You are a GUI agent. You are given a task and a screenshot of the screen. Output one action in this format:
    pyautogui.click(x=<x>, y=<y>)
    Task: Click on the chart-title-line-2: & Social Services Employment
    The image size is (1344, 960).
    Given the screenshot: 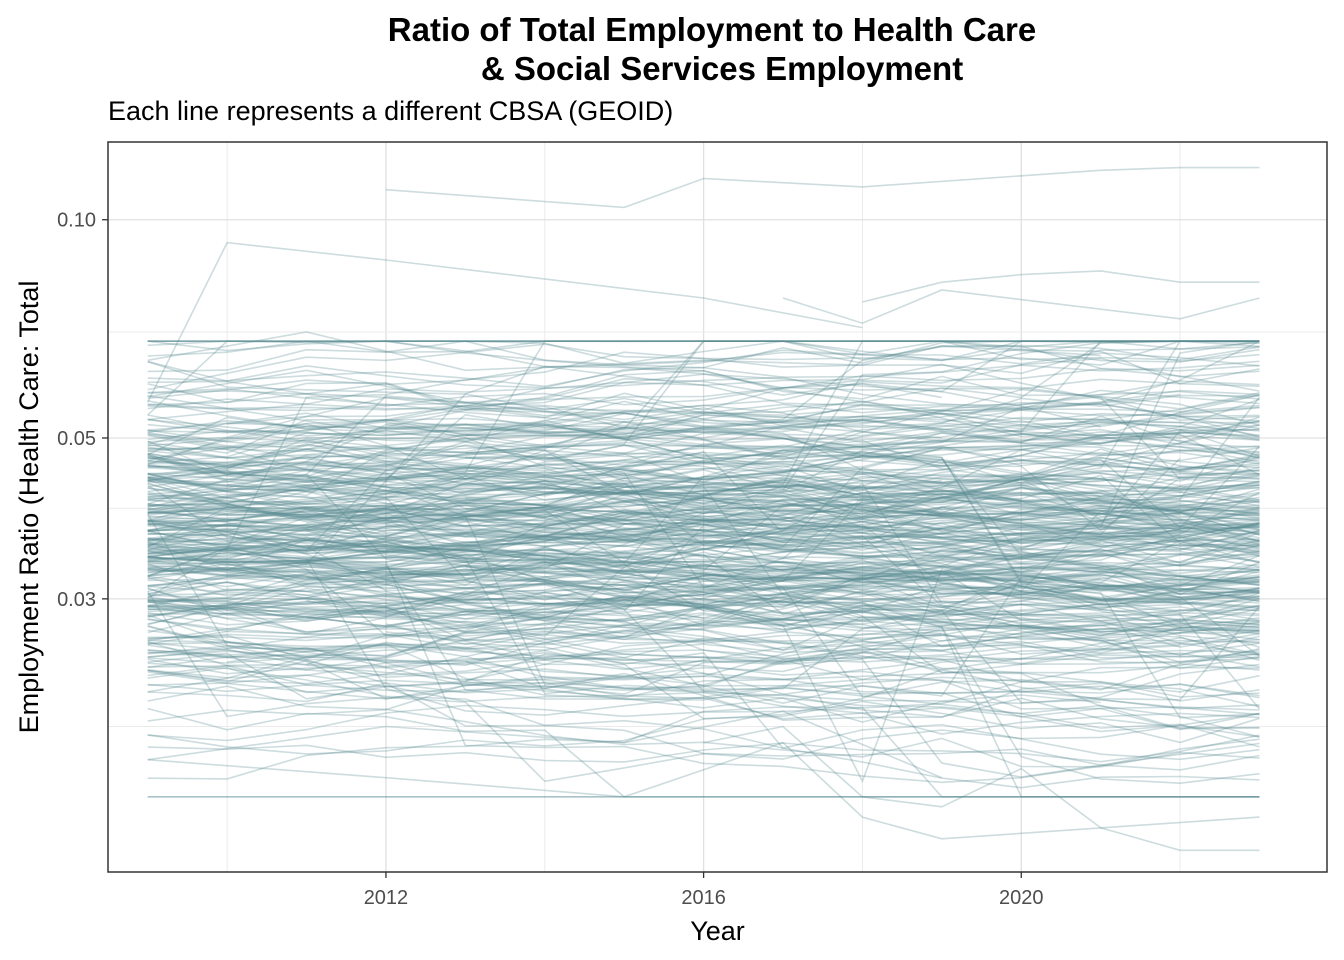 What is the action you would take?
    pyautogui.click(x=722, y=68)
    